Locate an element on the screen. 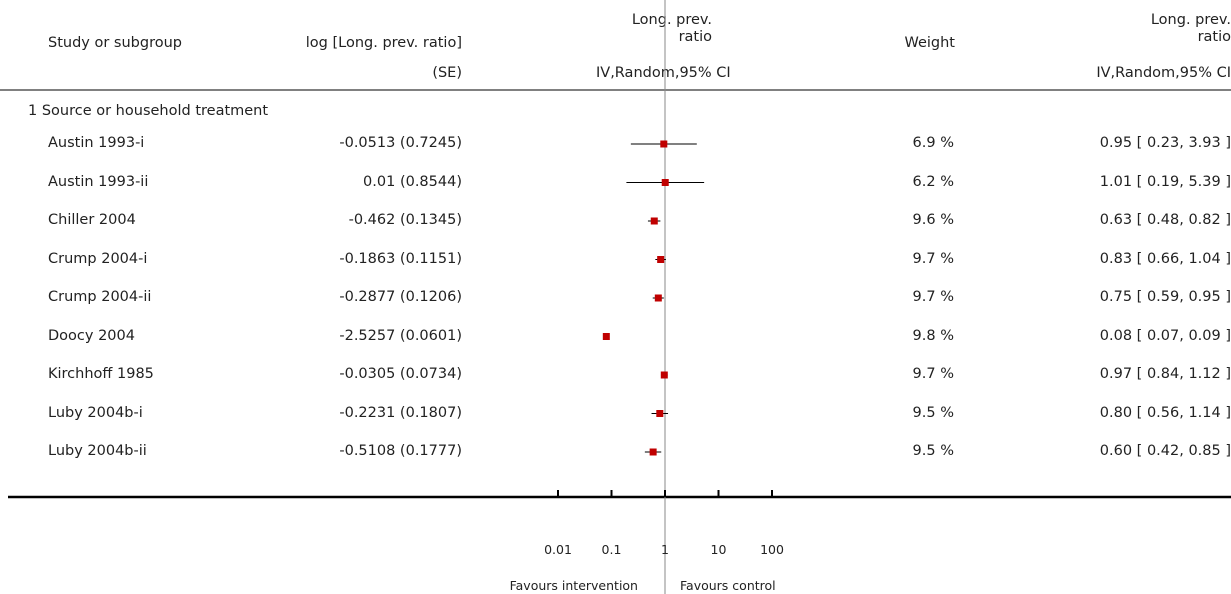 The width and height of the screenshot is (1231, 594). study-name: Austin 1993-i is located at coordinates (96, 143).